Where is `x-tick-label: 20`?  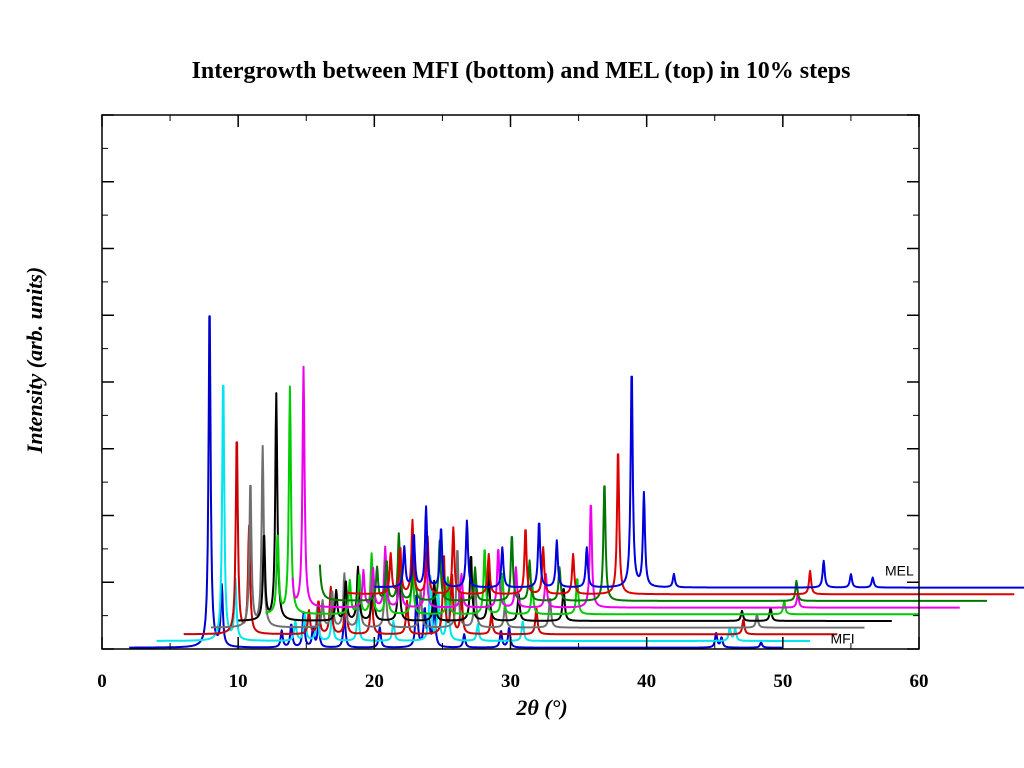 x-tick-label: 20 is located at coordinates (374, 681).